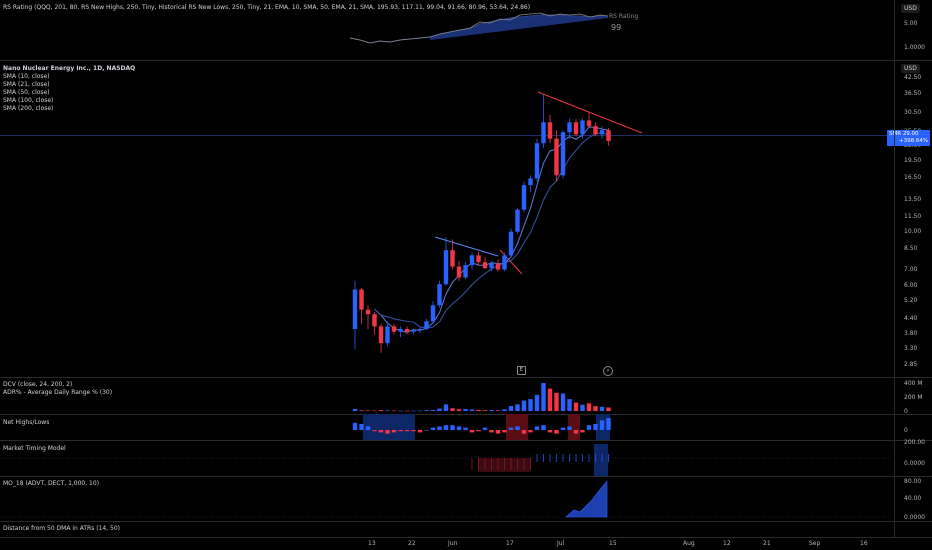 This screenshot has height=550, width=932. What do you see at coordinates (911, 301) in the screenshot?
I see `price-axis-tick: 5.20` at bounding box center [911, 301].